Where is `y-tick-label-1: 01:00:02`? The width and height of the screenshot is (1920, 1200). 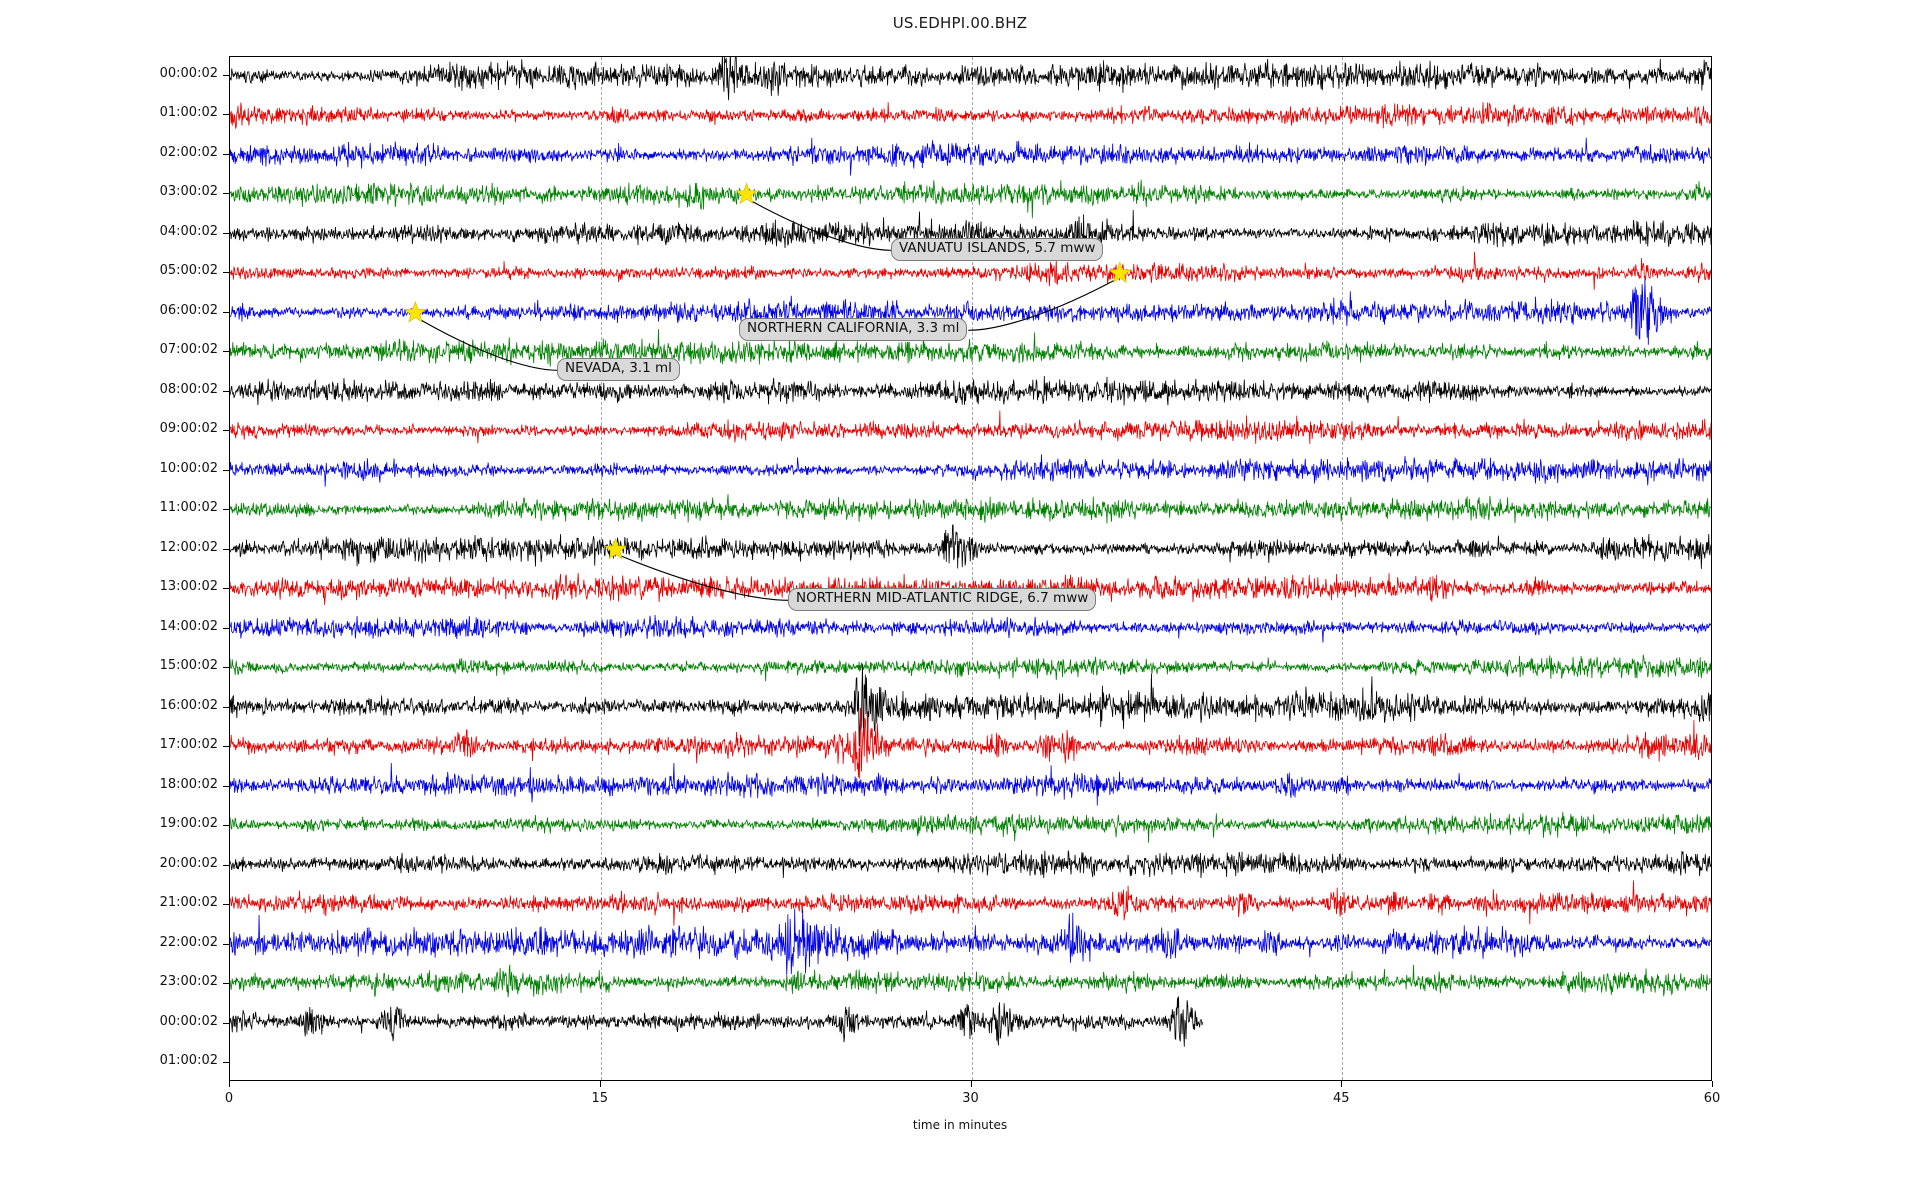
y-tick-label-1: 01:00:02 is located at coordinates (188, 113).